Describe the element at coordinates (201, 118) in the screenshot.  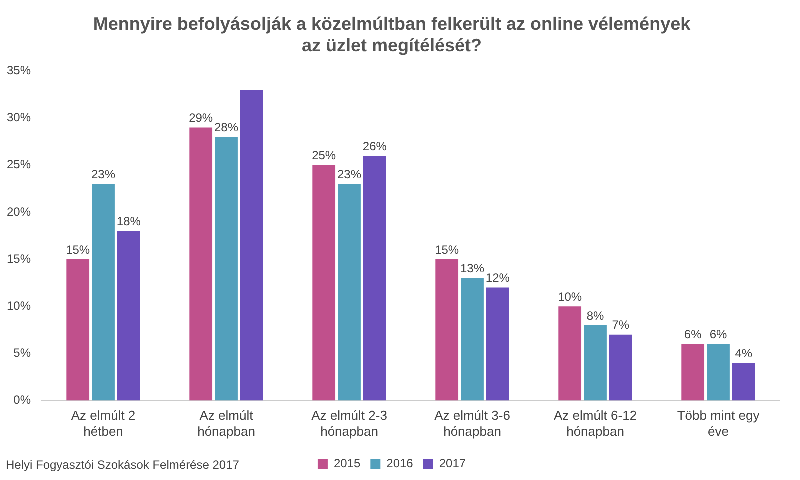
I see `data-label: 29%` at that location.